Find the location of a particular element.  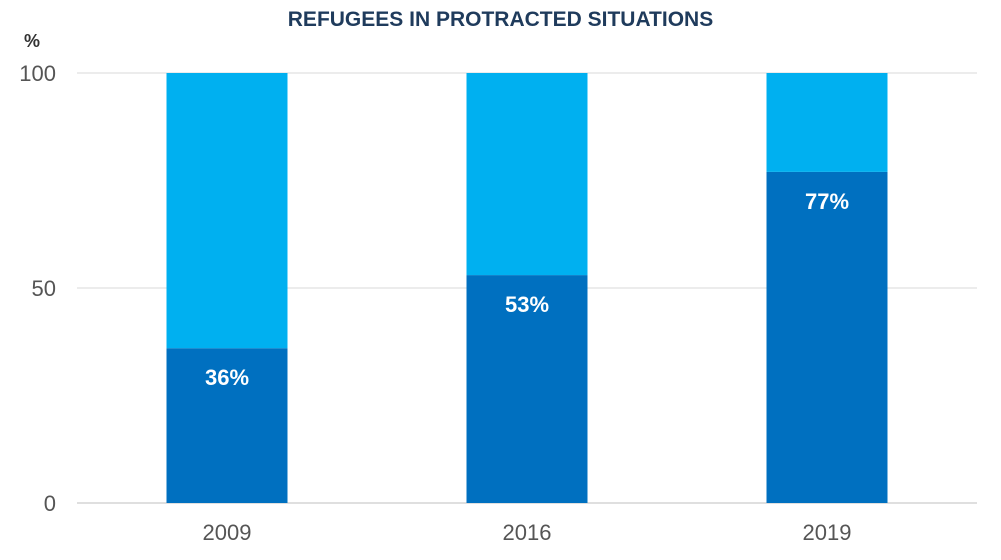

y-tick-label: 50 is located at coordinates (44, 288).